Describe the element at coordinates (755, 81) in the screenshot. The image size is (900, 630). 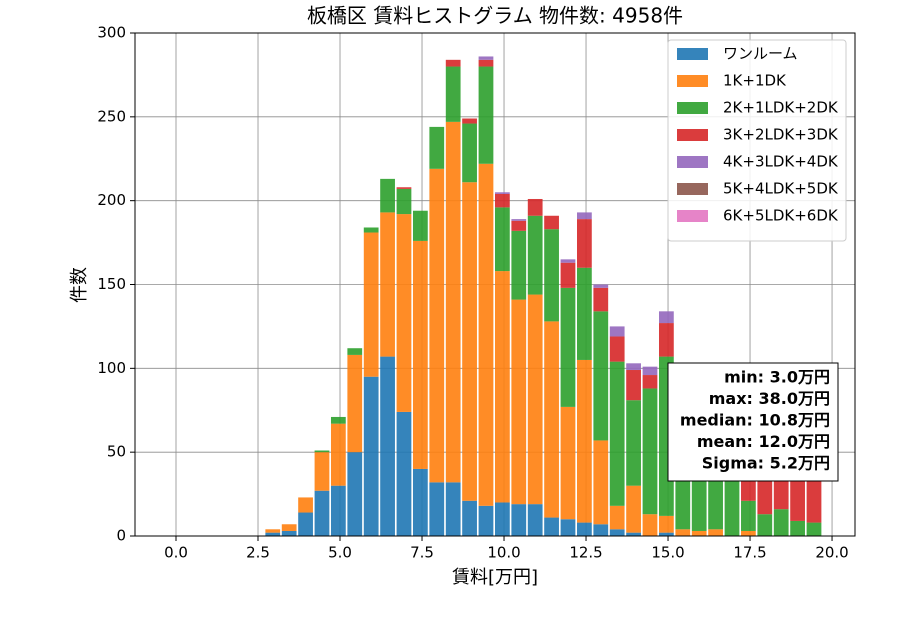
I see `legend-label: 1K+1DK` at that location.